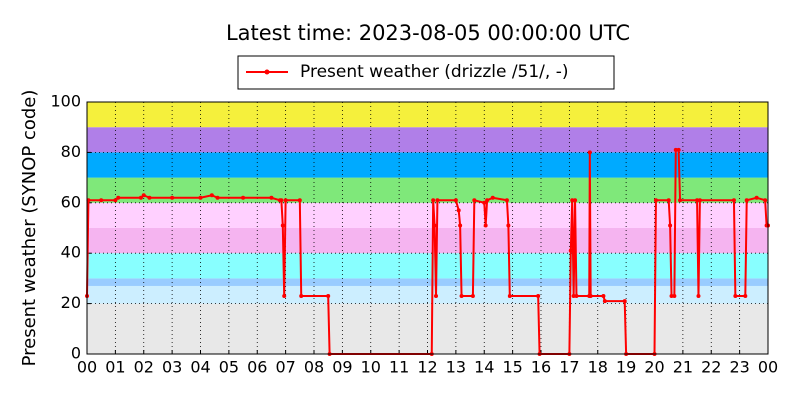  Describe the element at coordinates (371, 367) in the screenshot. I see `x-tick-label: 10` at that location.